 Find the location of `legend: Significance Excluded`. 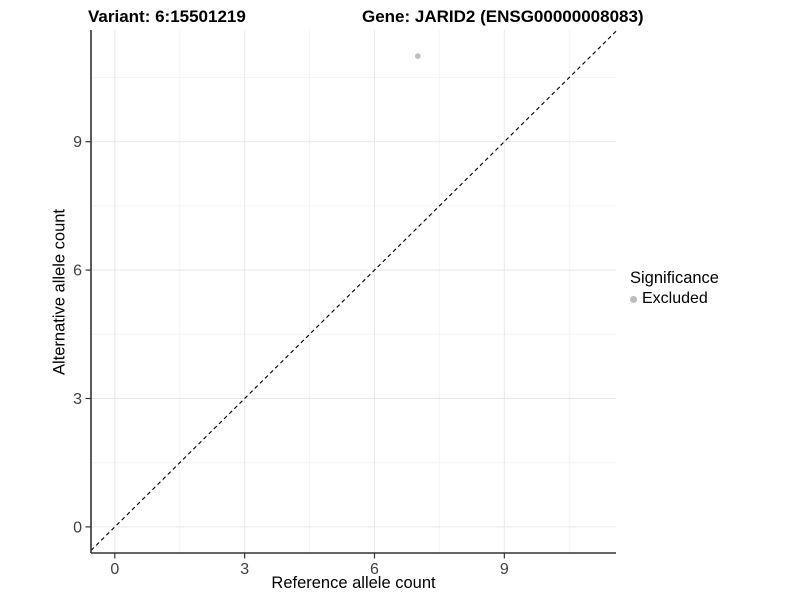

legend: Significance Excluded is located at coordinates (674, 288).